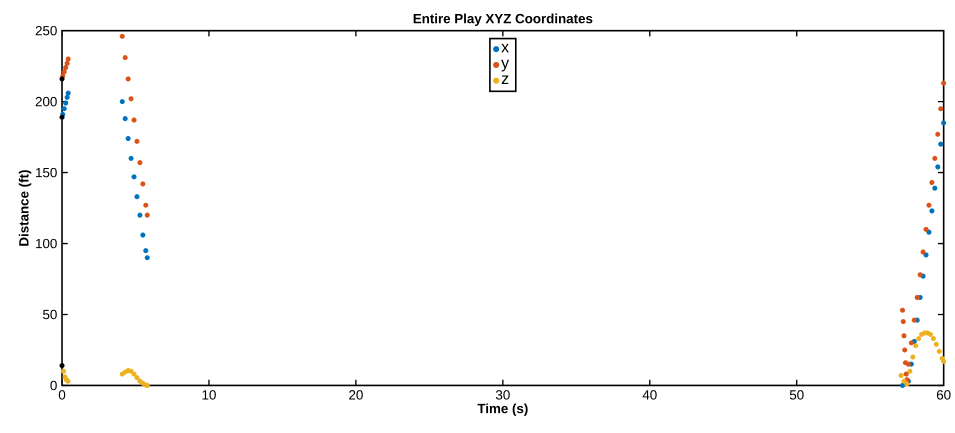 This screenshot has height=433, width=955. Describe the element at coordinates (505, 79) in the screenshot. I see `legend-label: z` at that location.